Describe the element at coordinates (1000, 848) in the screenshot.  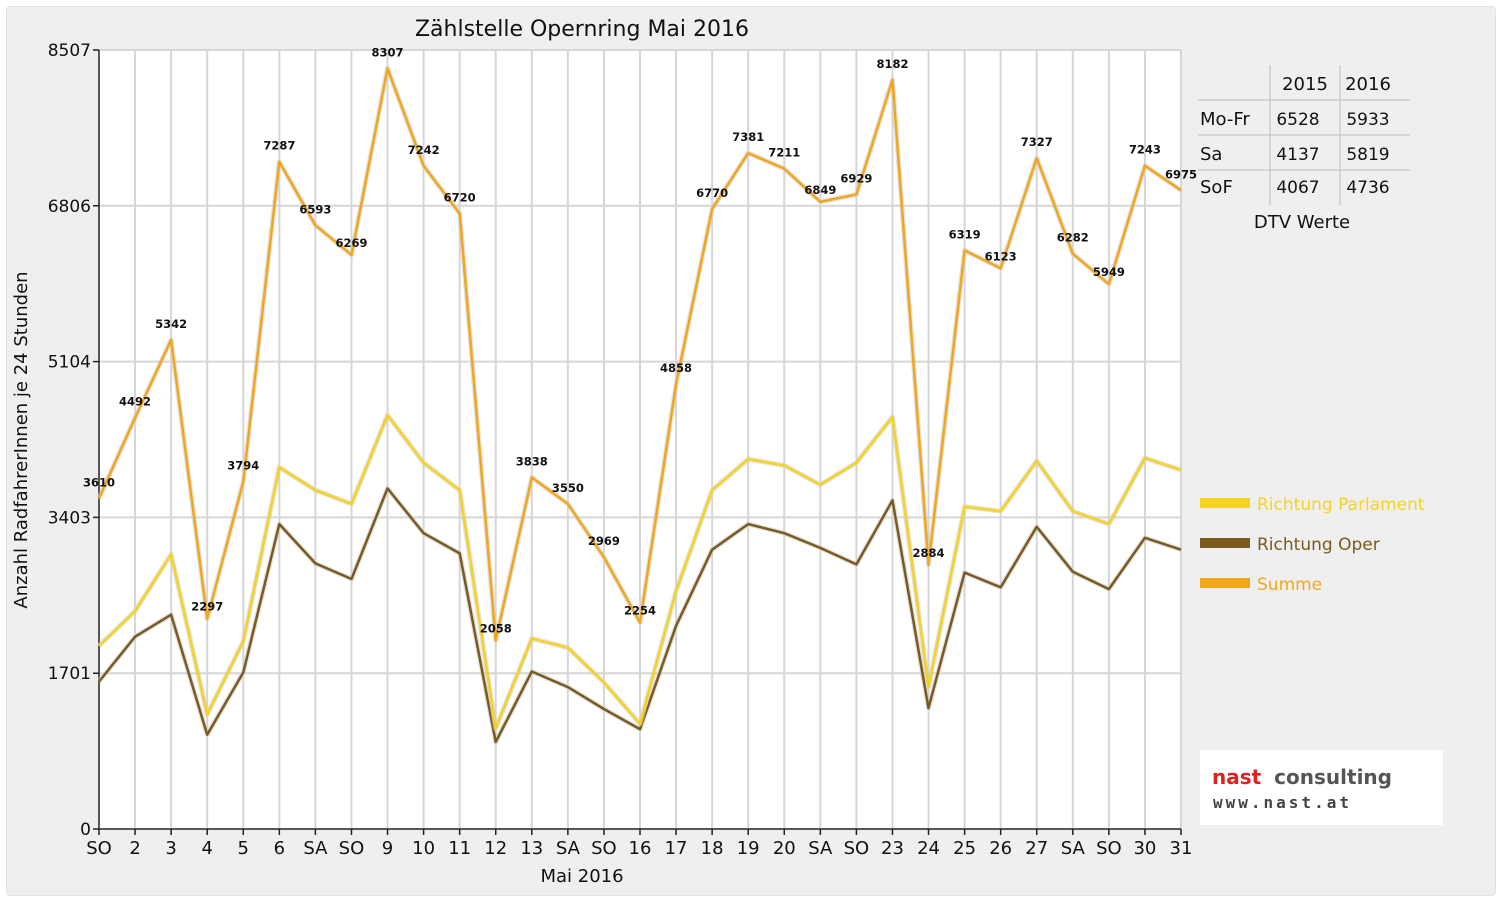
I see `x-tick-label: 26` at that location.